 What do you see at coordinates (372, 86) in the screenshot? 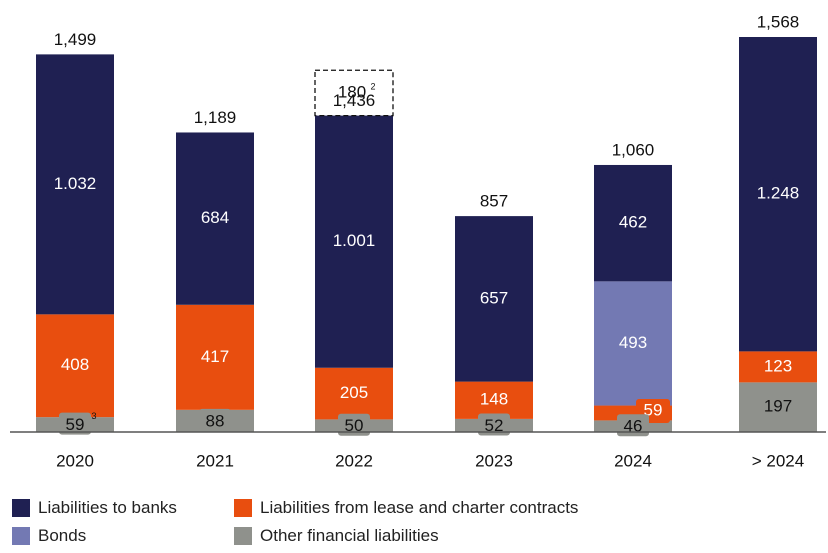
I see `annotation-superscript-0: 2` at bounding box center [372, 86].